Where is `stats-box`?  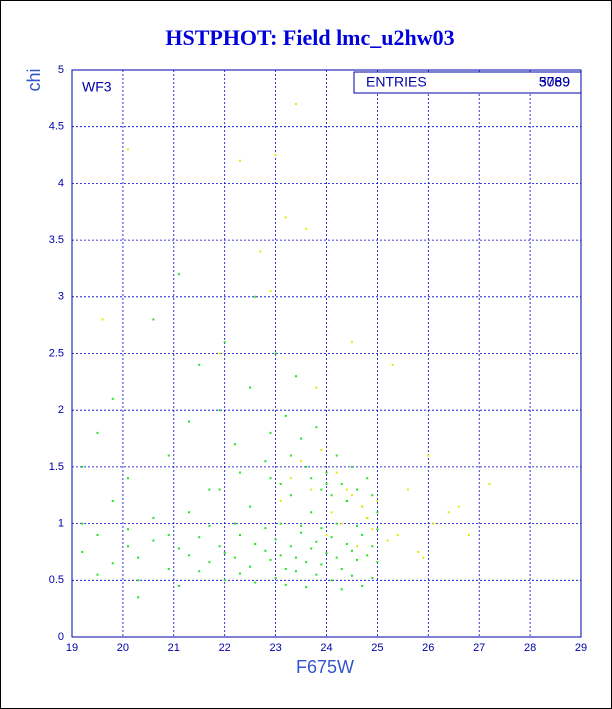
stats-box is located at coordinates (467, 82).